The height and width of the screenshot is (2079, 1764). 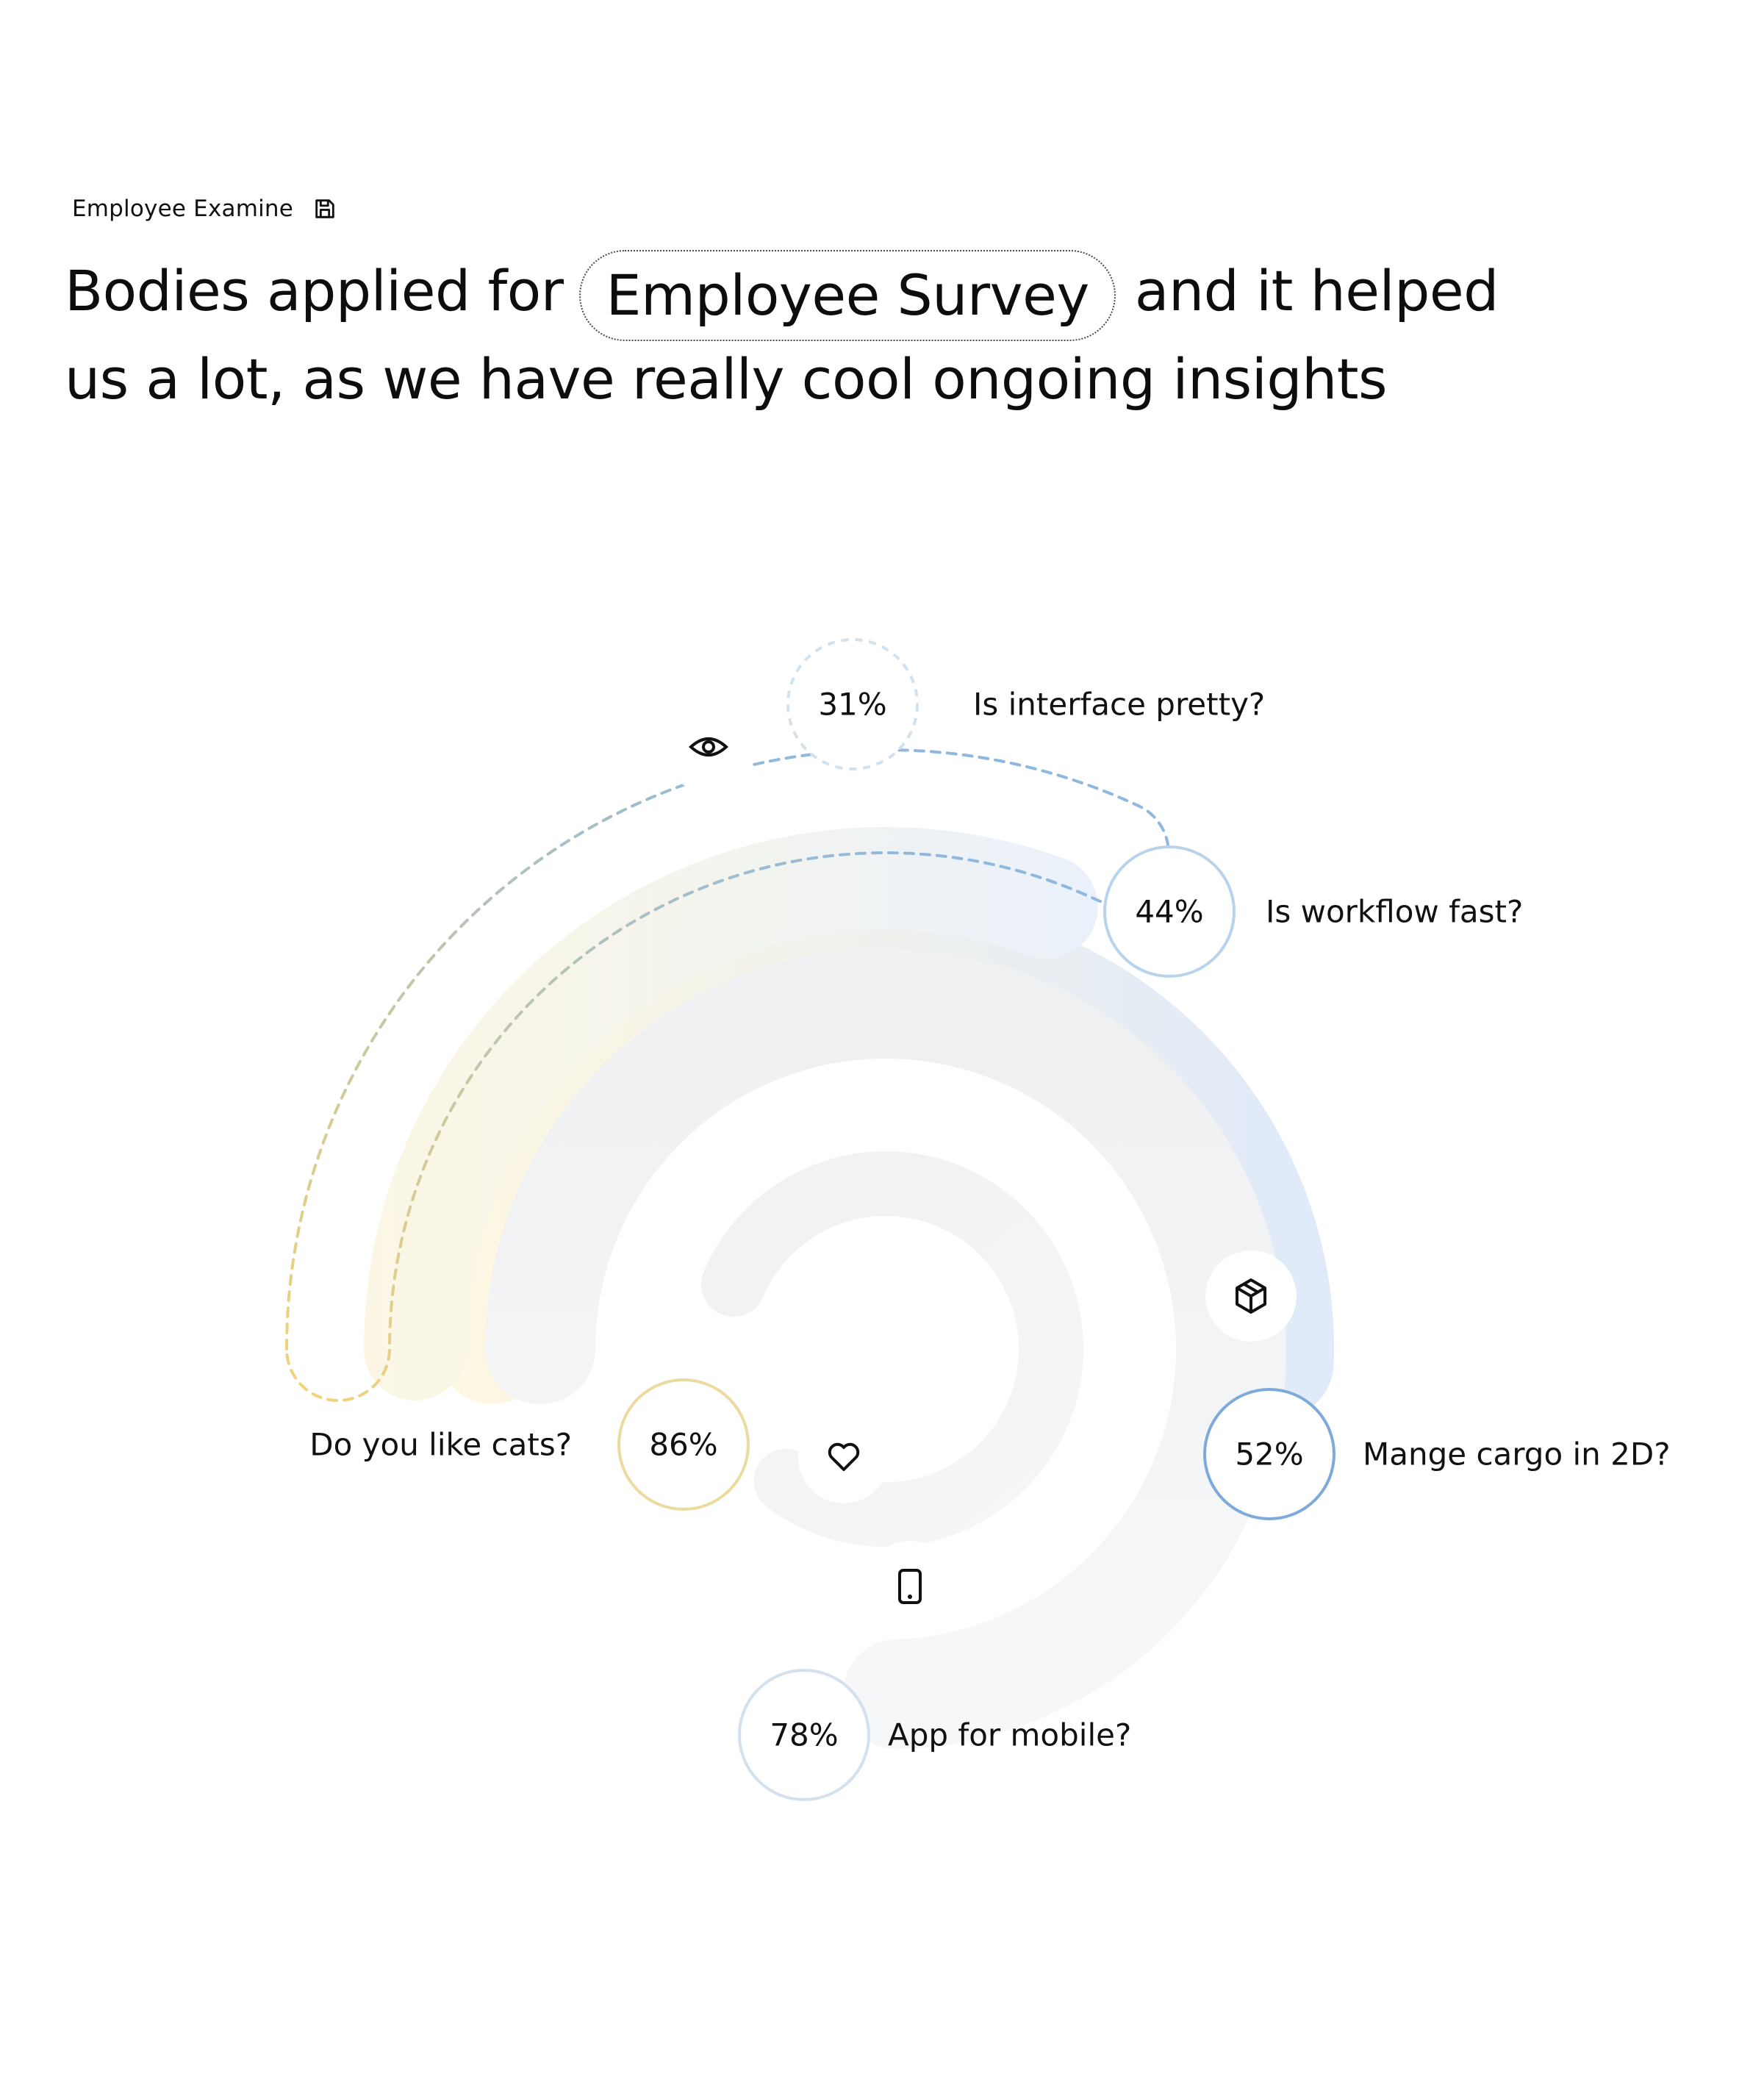 I want to click on percent-value-app-for-mobile: 78%, so click(x=804, y=1735).